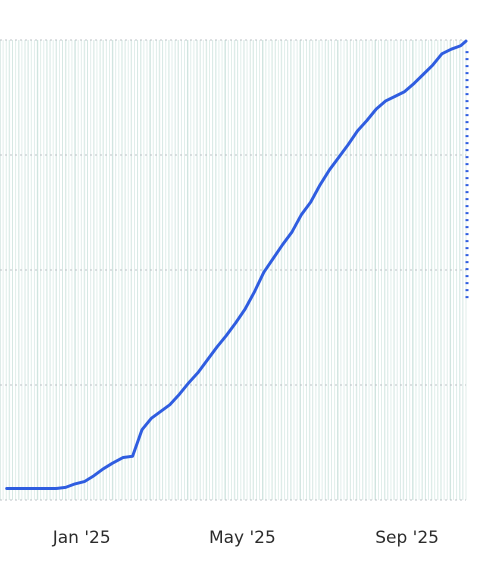  What do you see at coordinates (242, 538) in the screenshot?
I see `x-axis-tick-label: May '25` at bounding box center [242, 538].